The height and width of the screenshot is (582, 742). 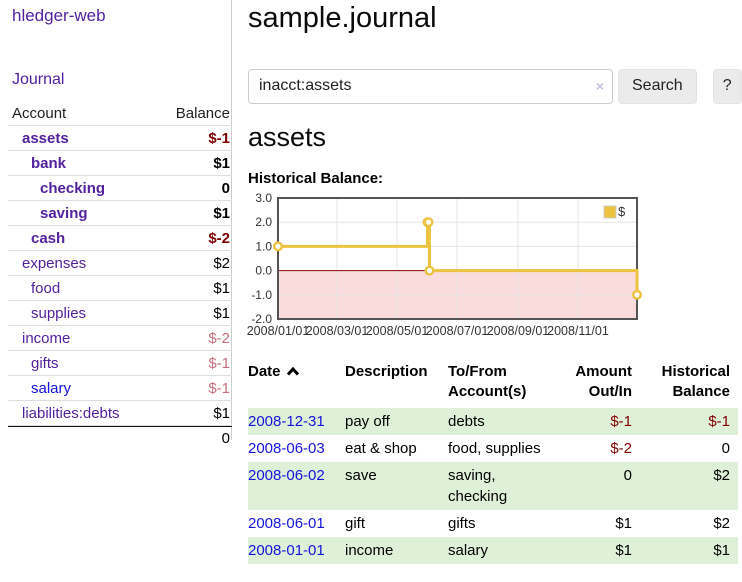 I want to click on account-column-header: Account, so click(x=39, y=113).